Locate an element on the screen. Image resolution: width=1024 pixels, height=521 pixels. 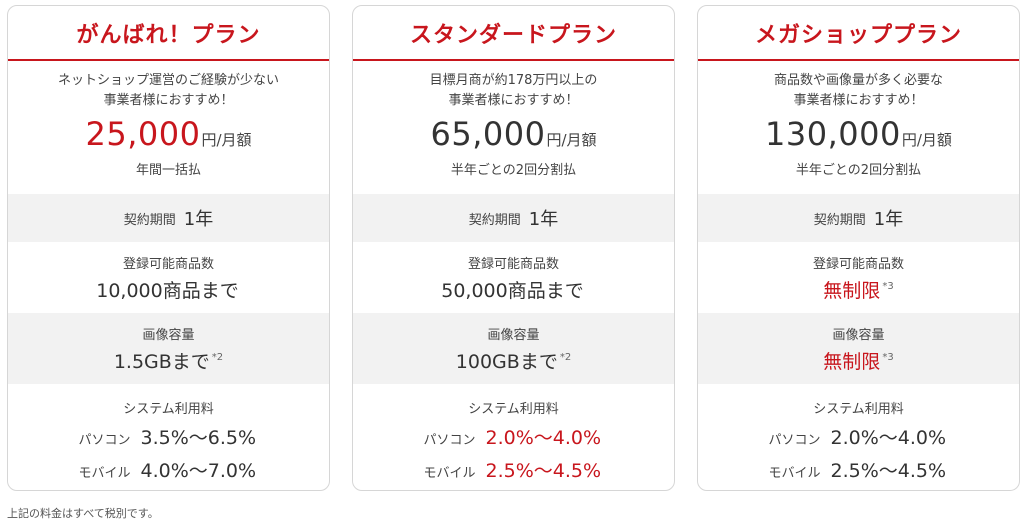
pc-fee-line: パソコン 3.5%〜6.5% is located at coordinates (169, 436).